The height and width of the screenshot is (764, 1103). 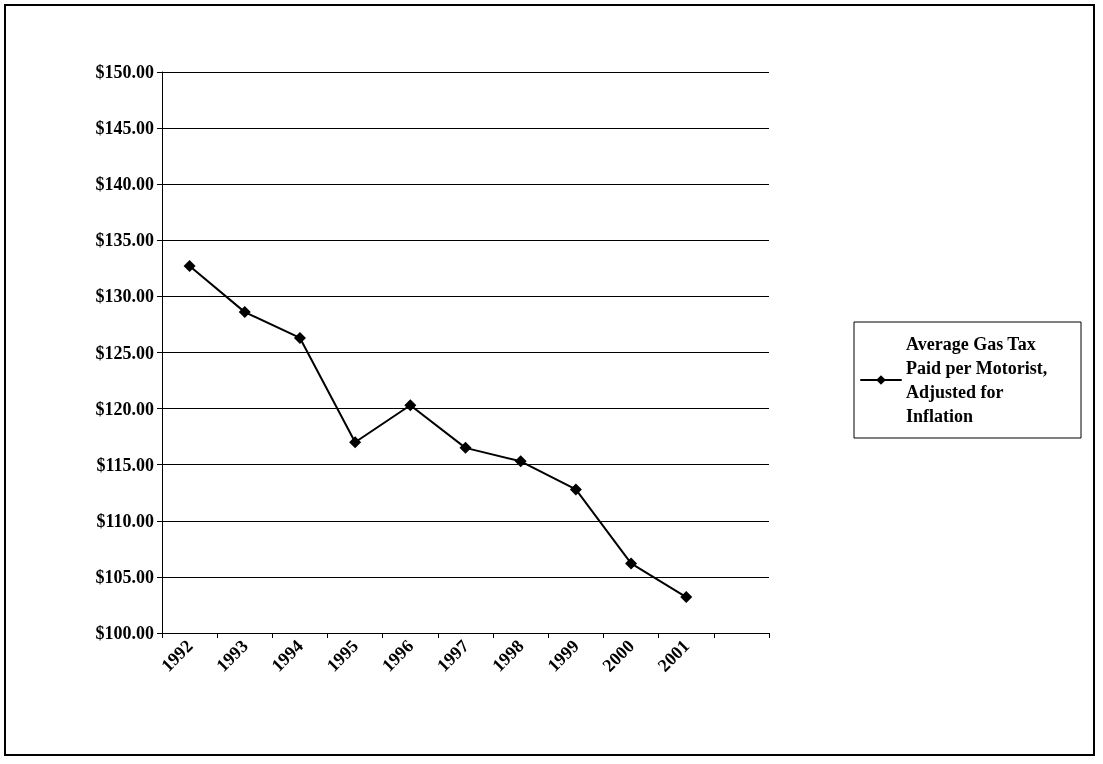 What do you see at coordinates (124, 128) in the screenshot?
I see `y-tick-label: $145.00` at bounding box center [124, 128].